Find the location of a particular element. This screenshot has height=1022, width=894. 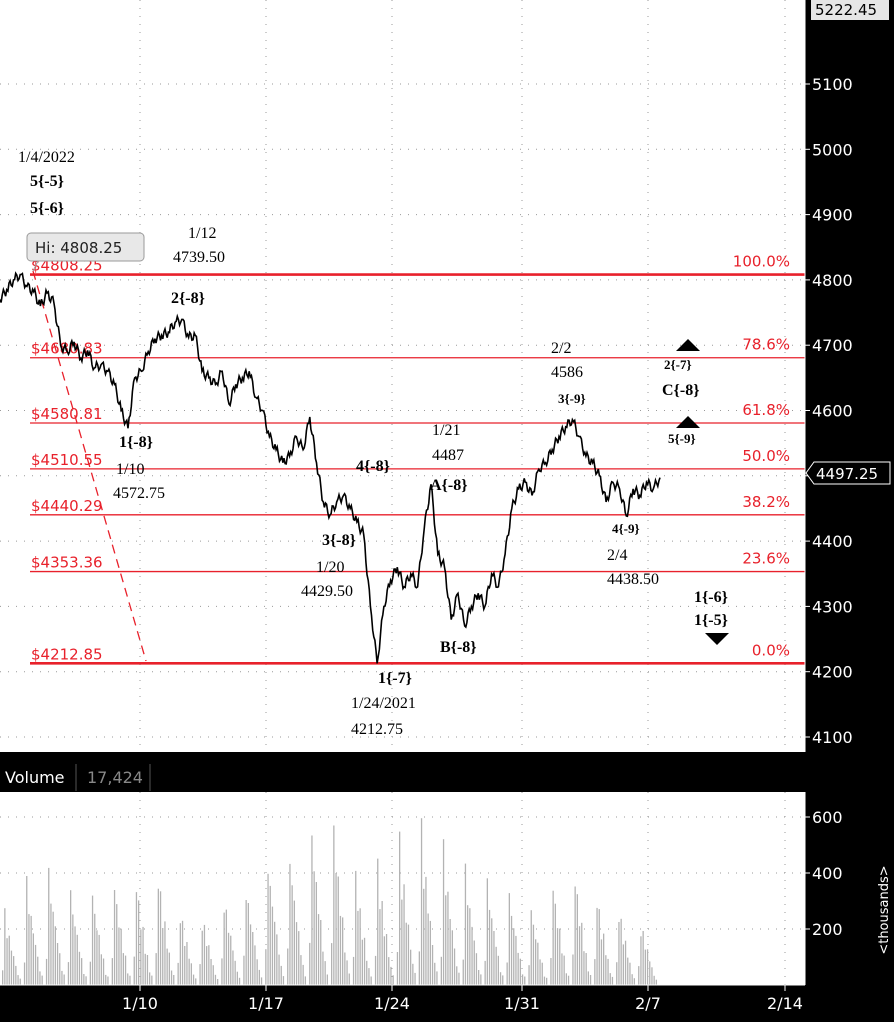

down-arrow-icon is located at coordinates (717, 639).